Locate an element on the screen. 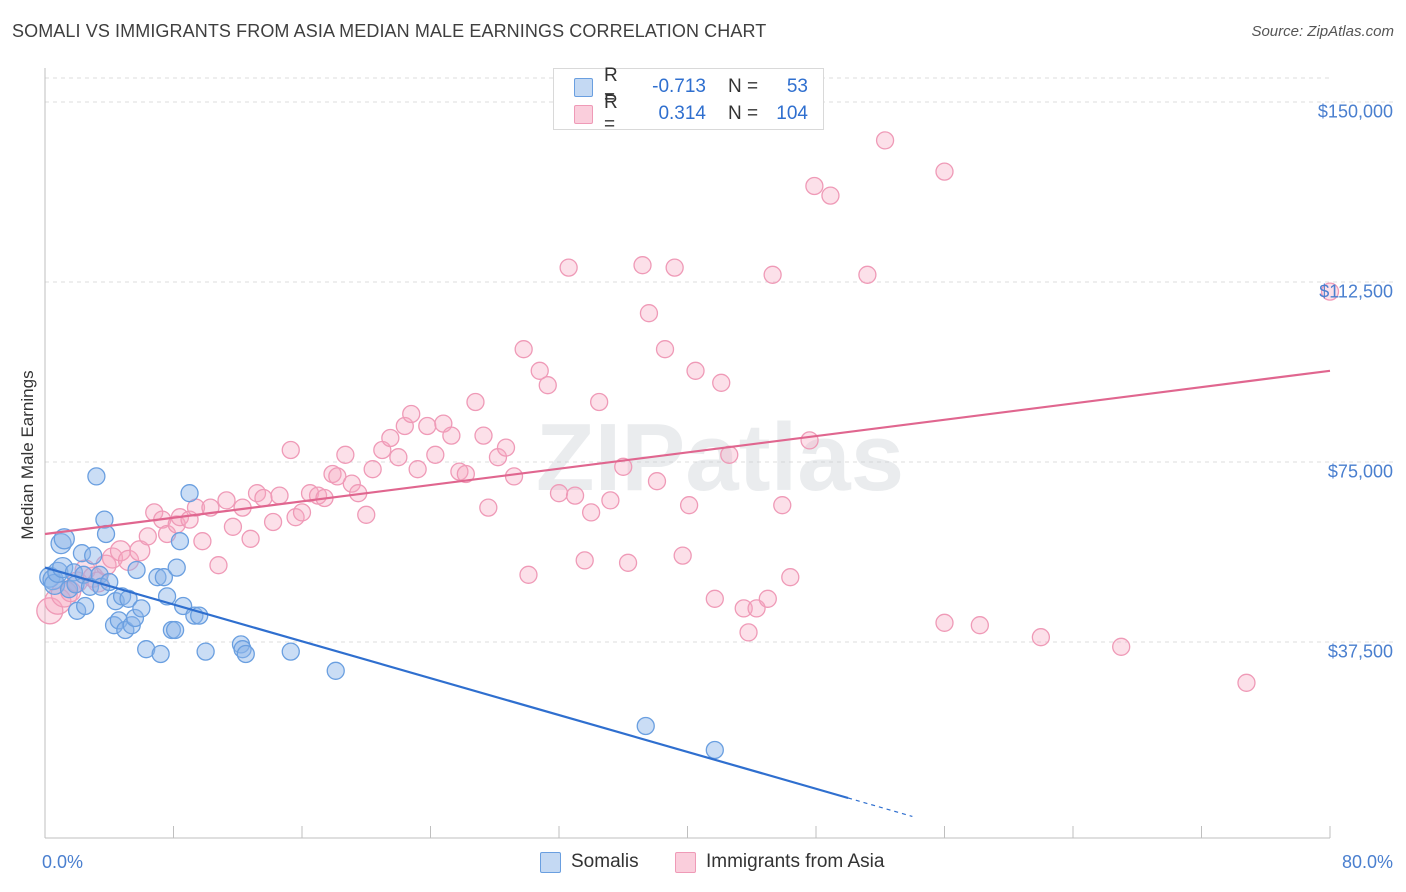  legend-row-somalis: R = -0.713 N = 53 is located at coordinates (691, 86).